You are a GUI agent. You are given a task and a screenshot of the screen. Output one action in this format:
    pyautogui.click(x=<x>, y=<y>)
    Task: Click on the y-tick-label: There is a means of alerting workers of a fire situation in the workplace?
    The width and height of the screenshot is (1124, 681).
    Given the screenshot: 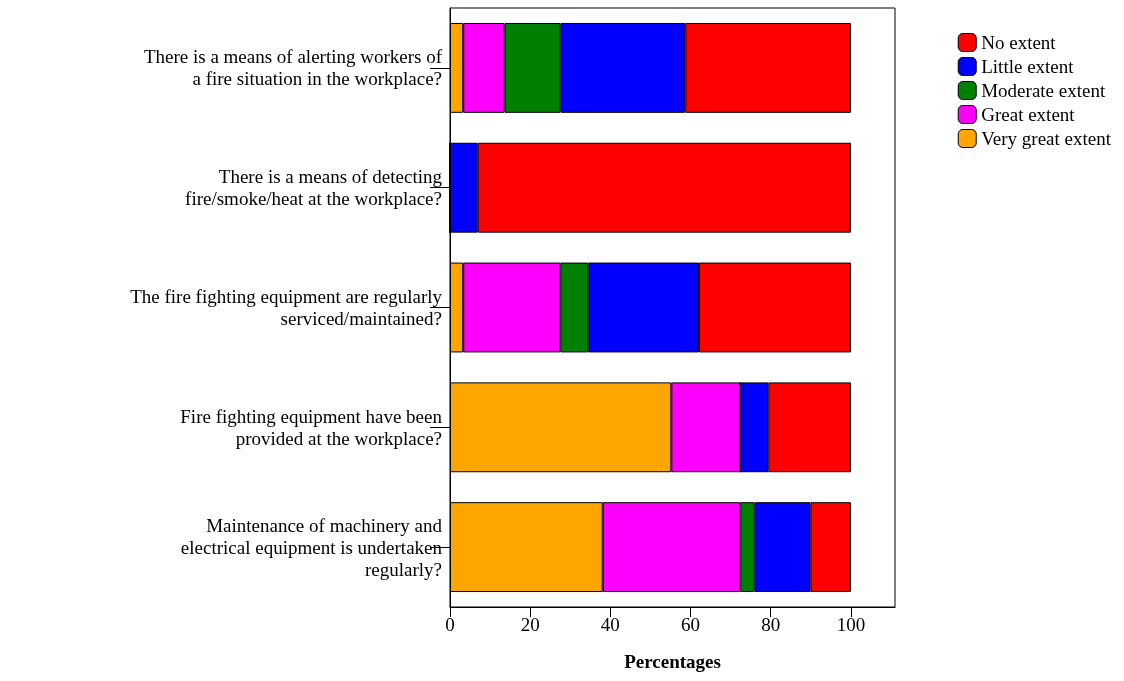 What is the action you would take?
    pyautogui.click(x=293, y=68)
    